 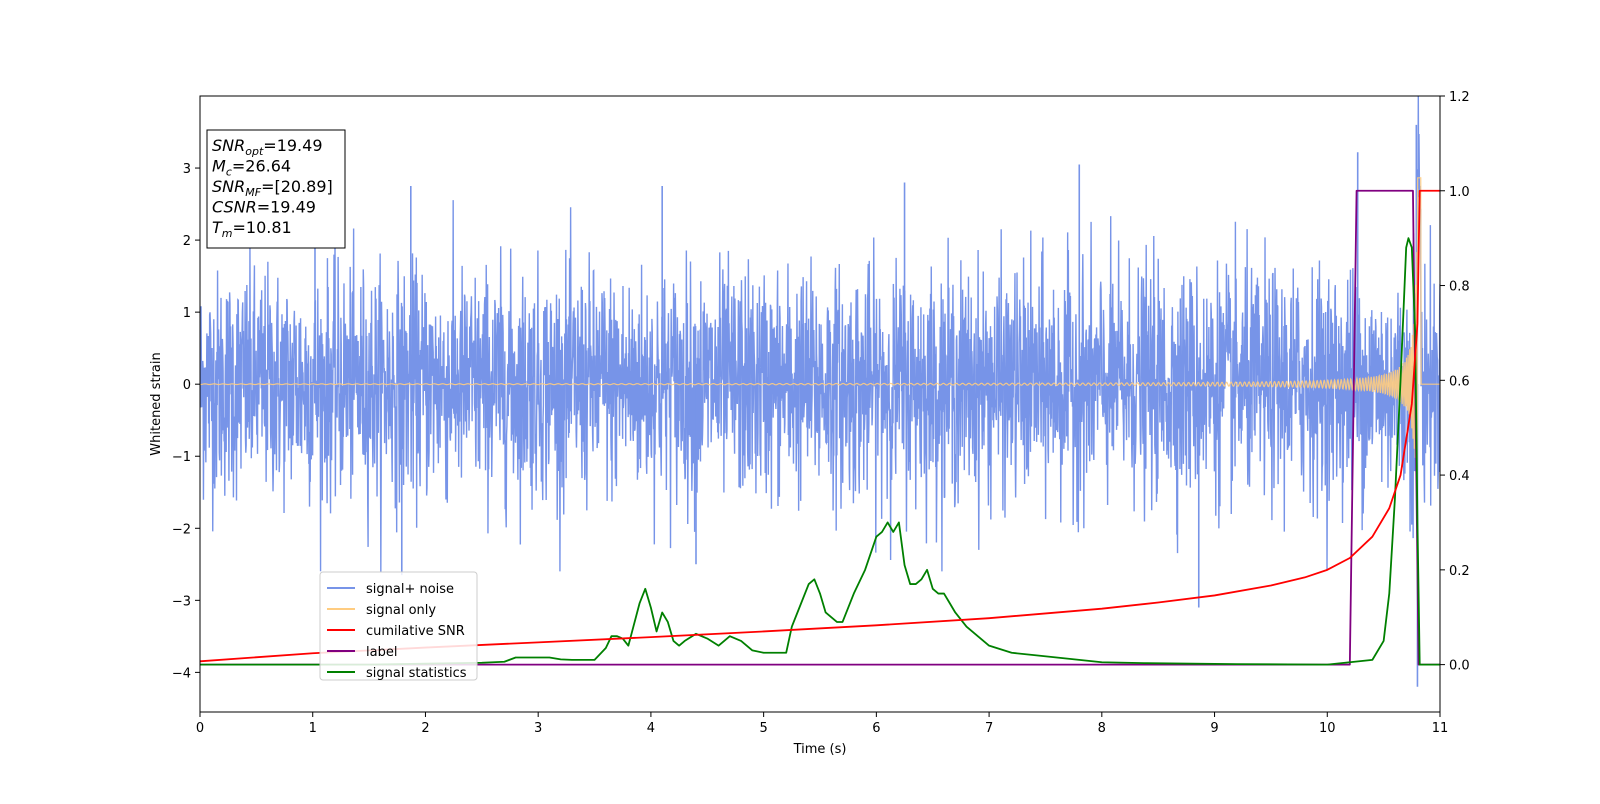 I want to click on x-tick-label: 5, so click(x=763, y=728).